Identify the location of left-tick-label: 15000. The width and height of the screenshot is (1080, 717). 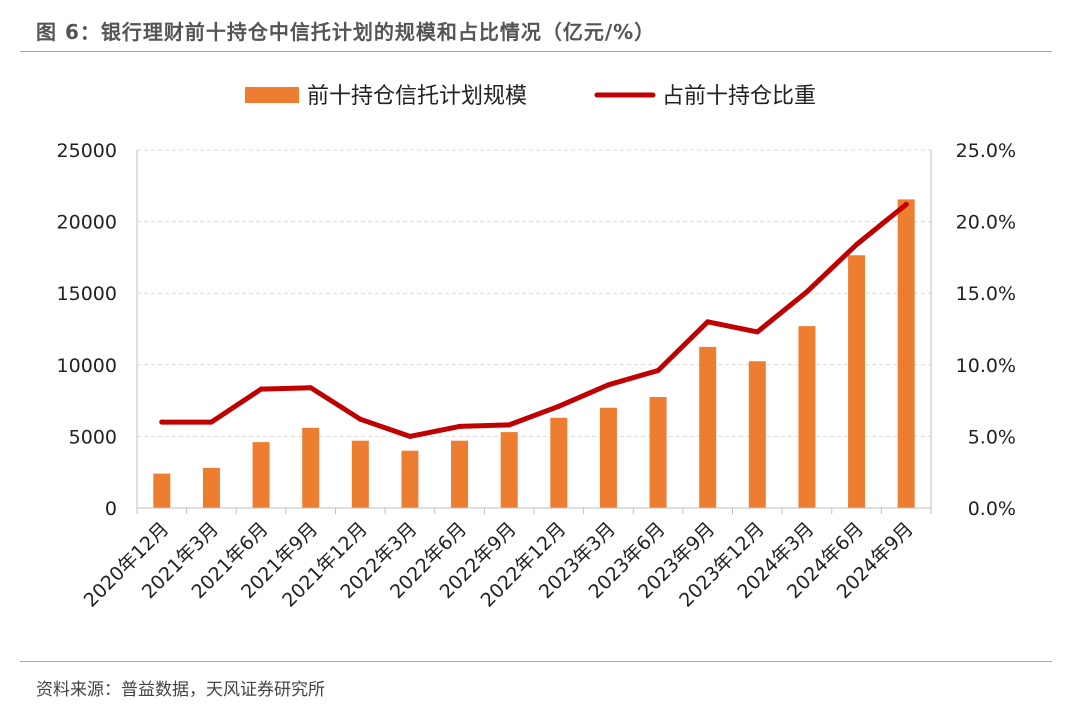
(87, 294).